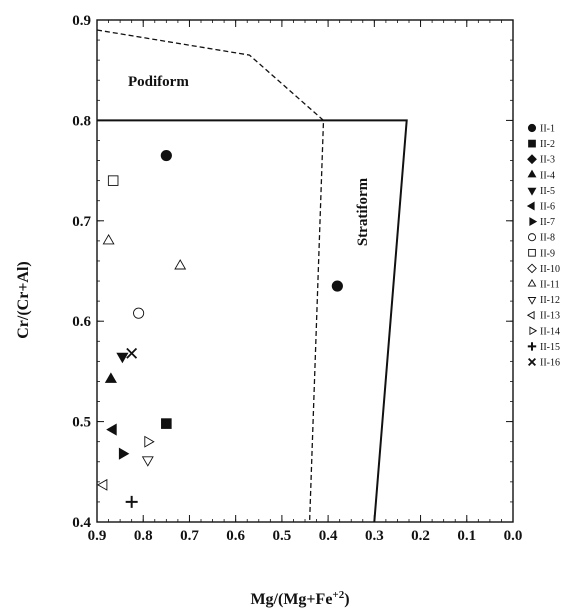 This screenshot has width=574, height=616. What do you see at coordinates (547, 222) in the screenshot?
I see `legend-label-ii-7: II-7` at bounding box center [547, 222].